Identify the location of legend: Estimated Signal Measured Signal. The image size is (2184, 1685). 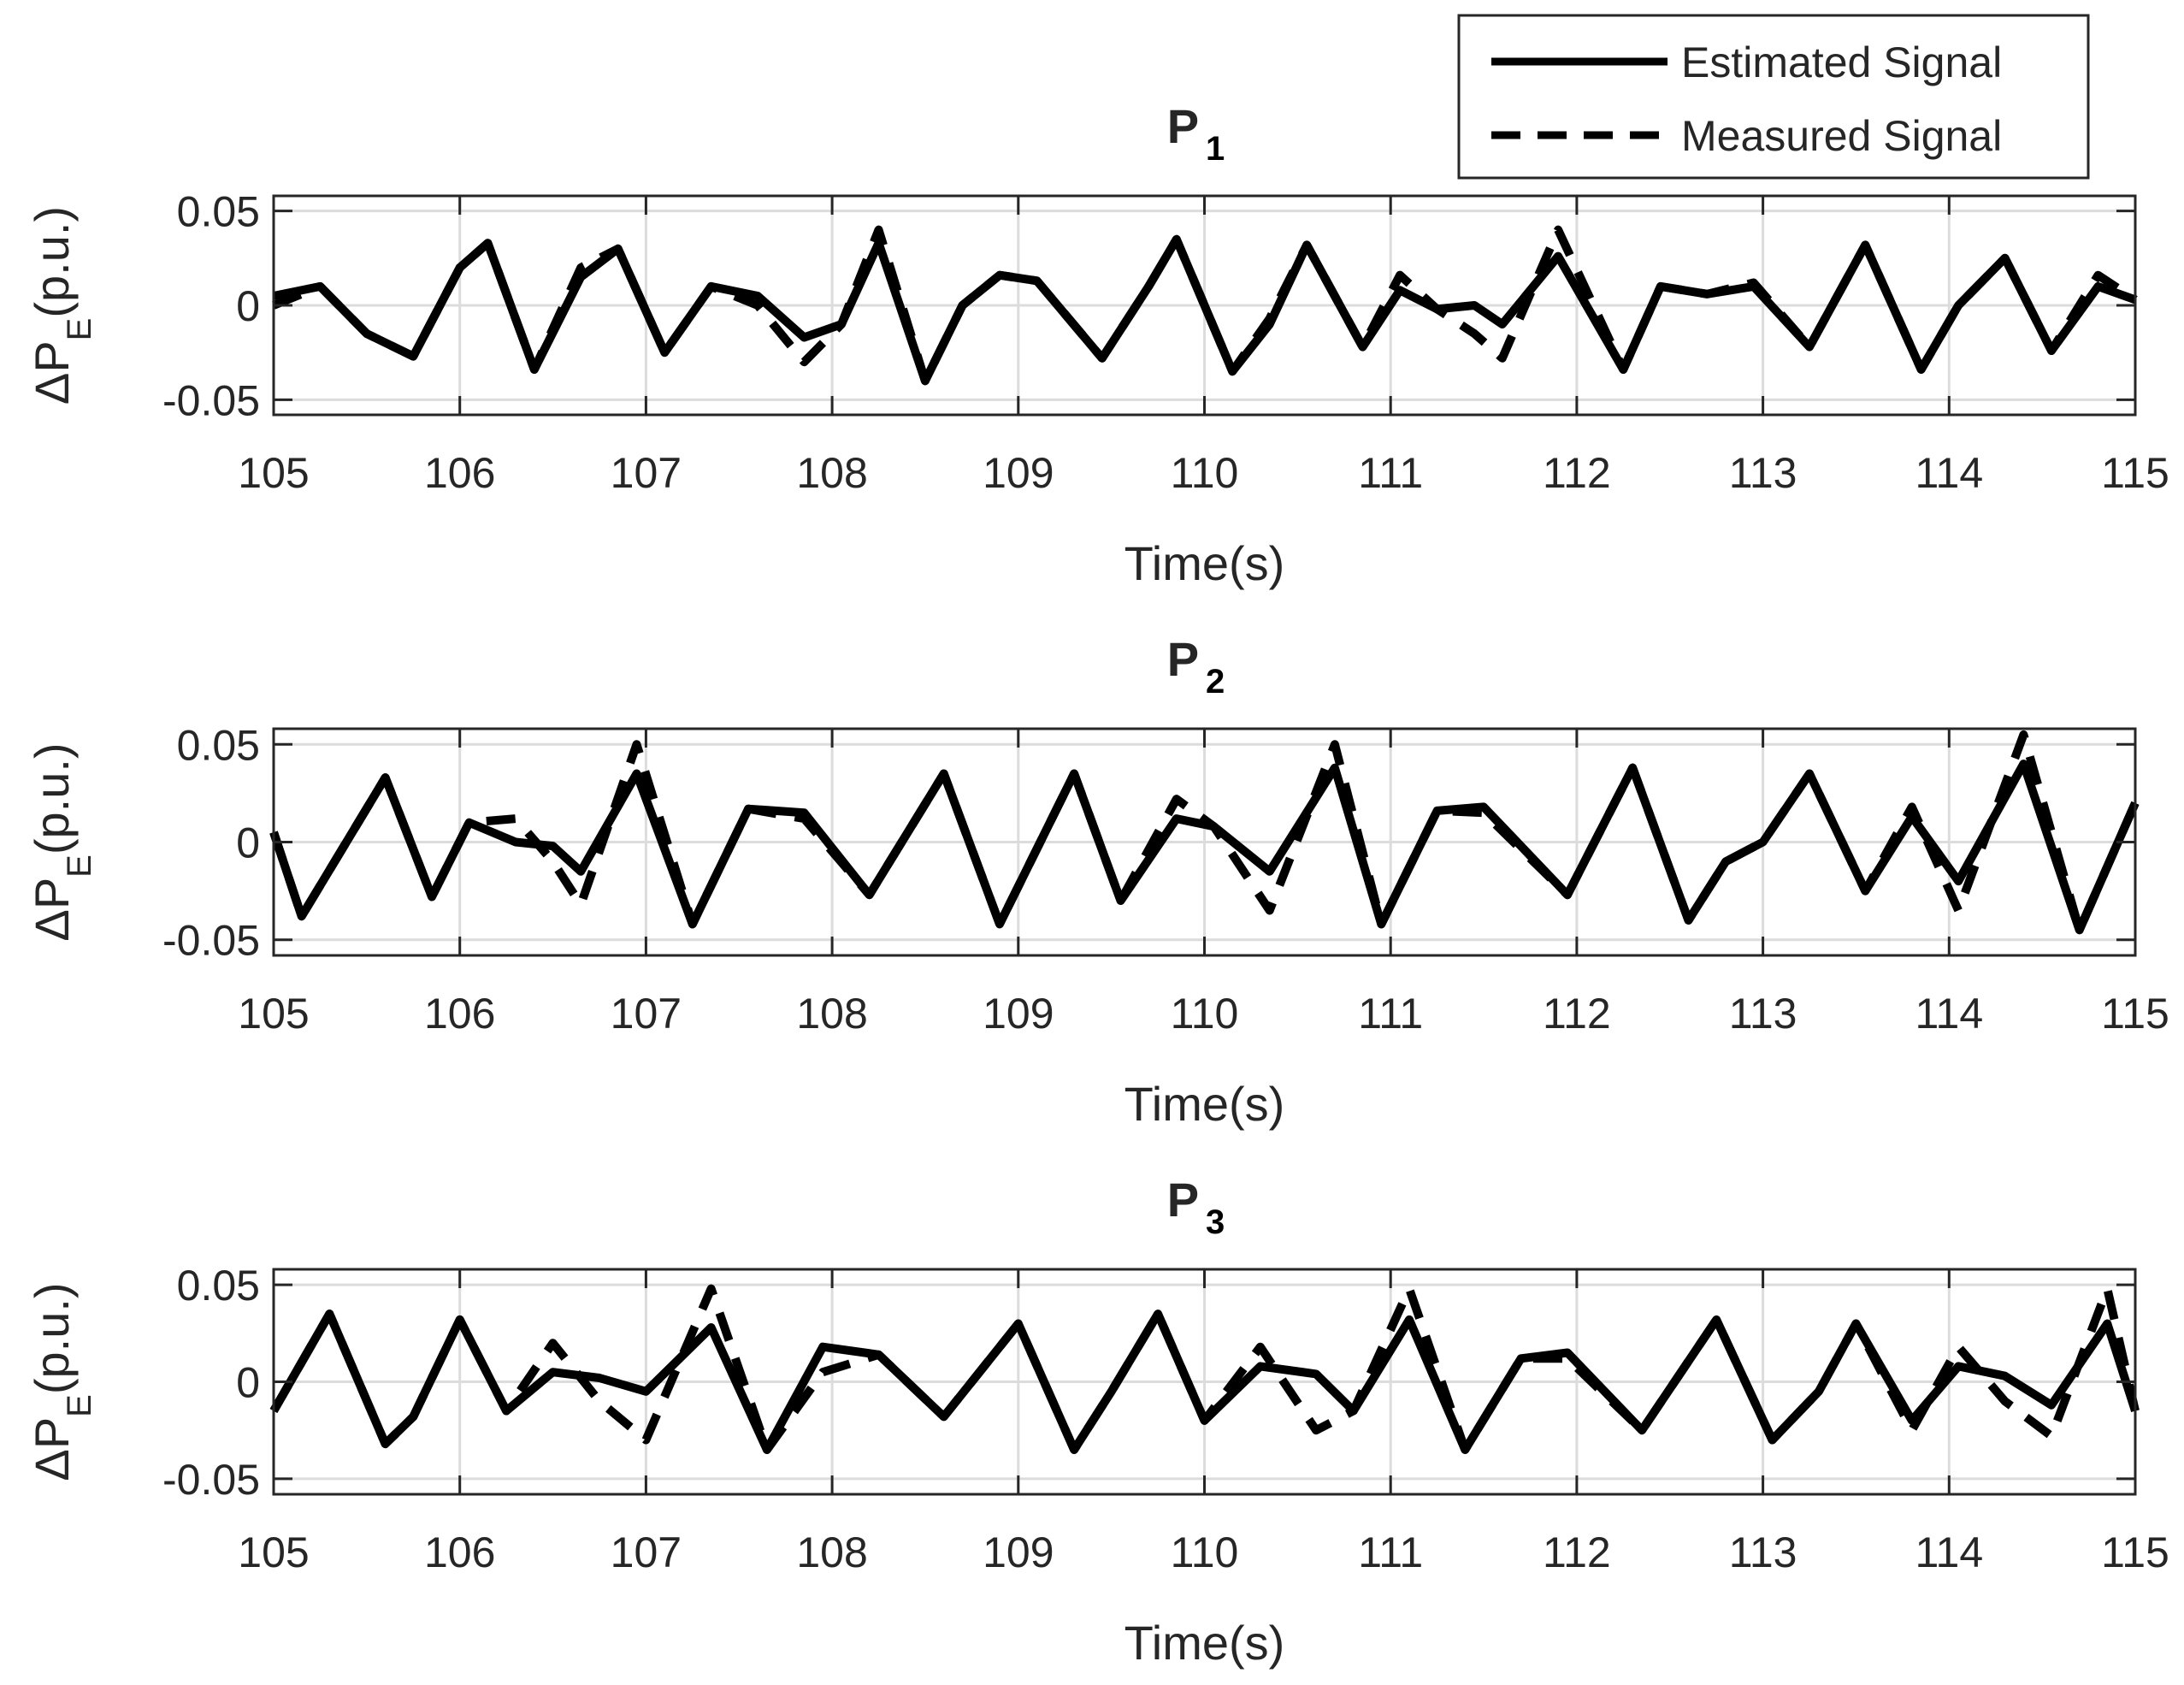
(1773, 97).